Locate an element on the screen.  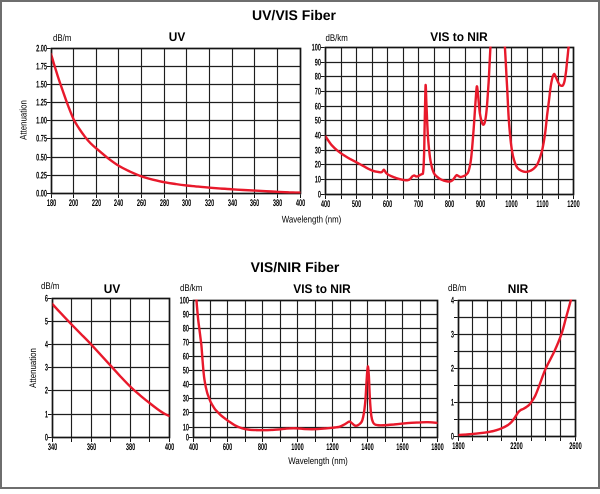
svg-text: 280 is located at coordinates (164, 203).